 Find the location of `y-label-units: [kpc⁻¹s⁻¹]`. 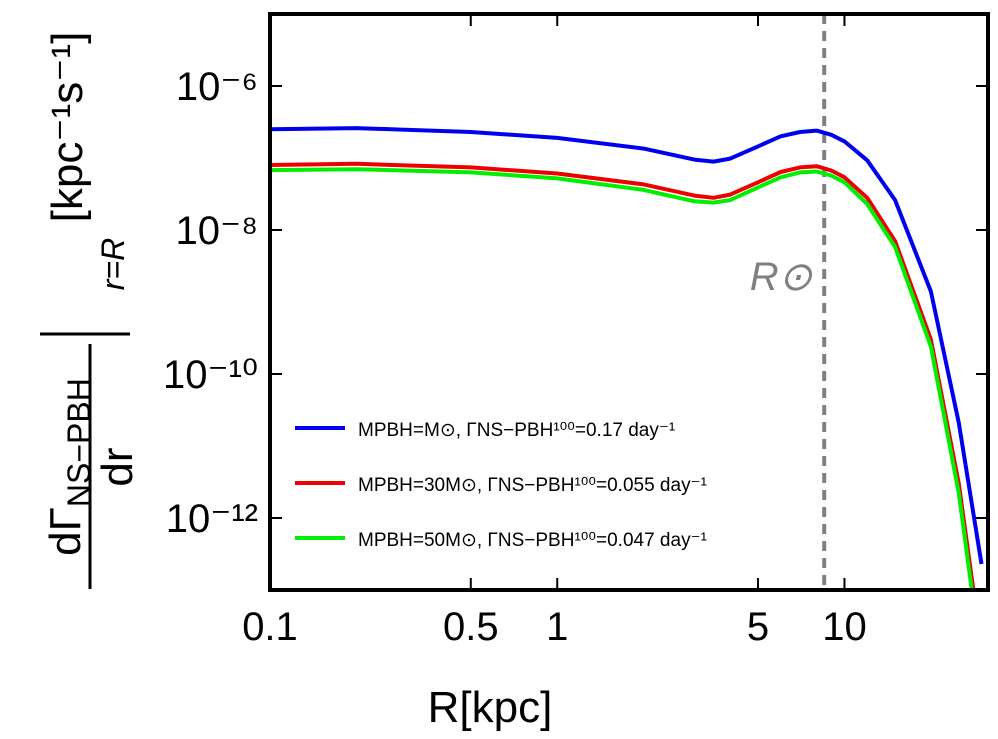

y-label-units: [kpc⁻¹s⁻¹] is located at coordinates (67, 127).